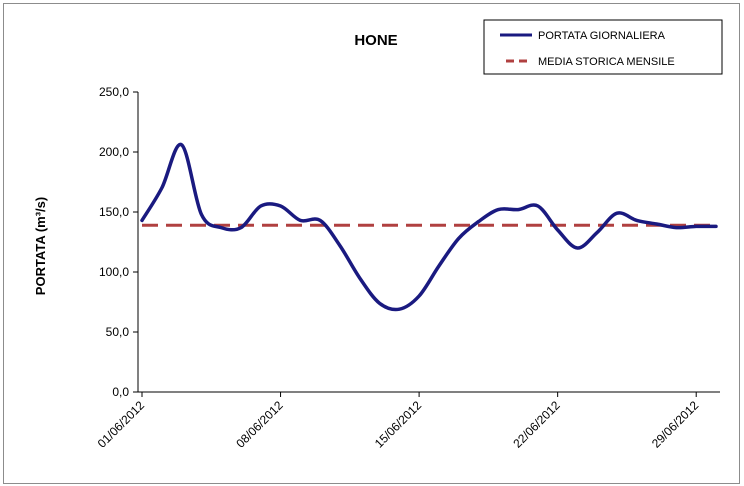  Describe the element at coordinates (121, 424) in the screenshot. I see `x-tick-label: 01/06/2012` at that location.